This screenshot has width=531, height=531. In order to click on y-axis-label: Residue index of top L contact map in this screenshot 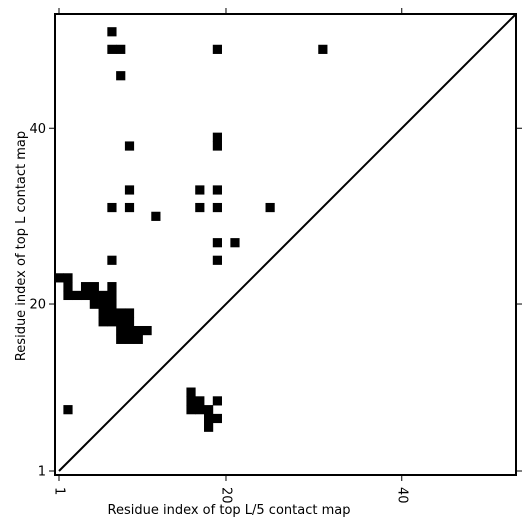, I will do `click(21, 246)`.